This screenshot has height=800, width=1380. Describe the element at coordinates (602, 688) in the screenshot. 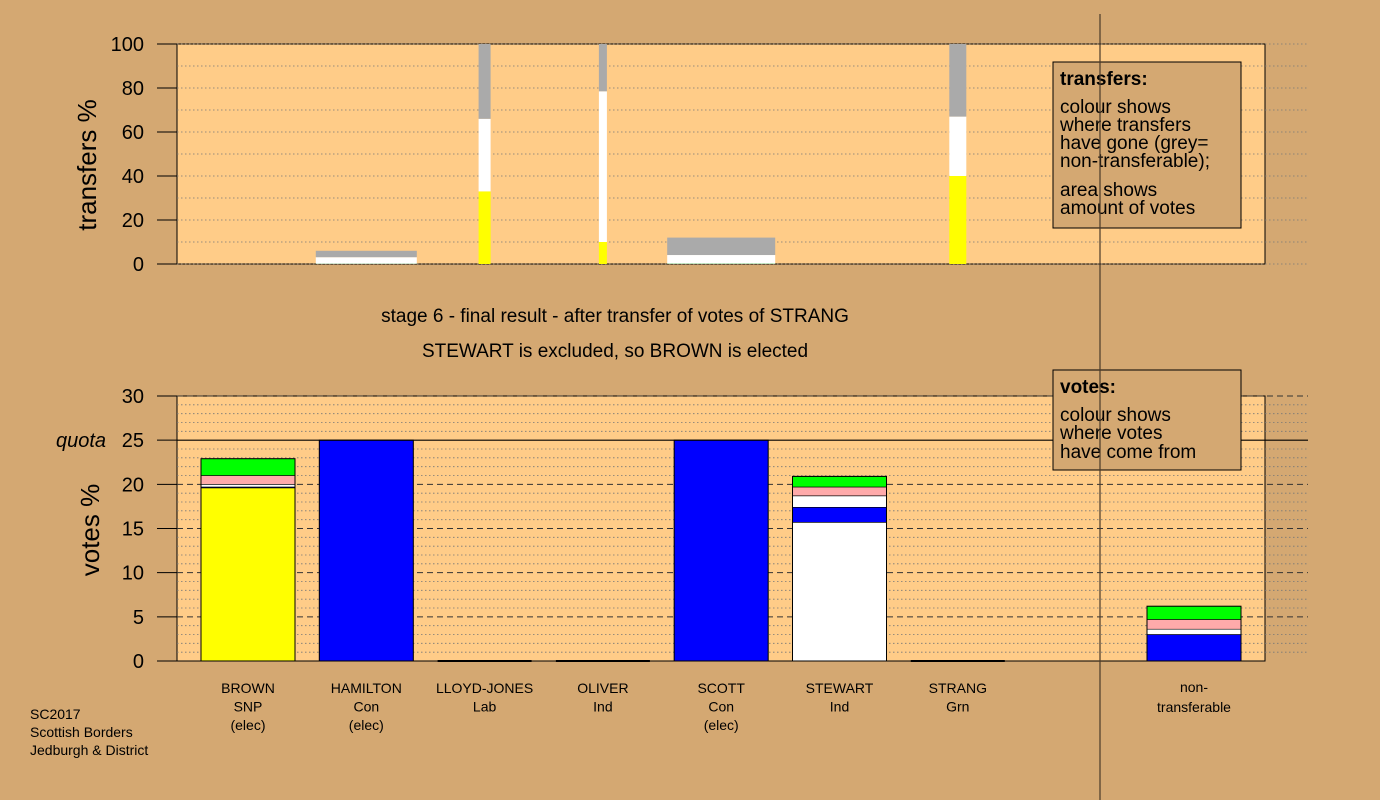

I see `candidate-label: OLIVER` at that location.